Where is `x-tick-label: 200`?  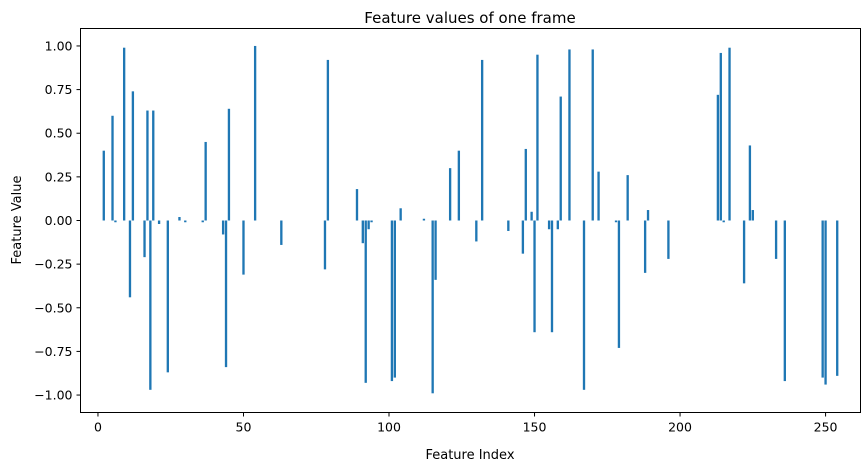
x-tick-label: 200 is located at coordinates (680, 427).